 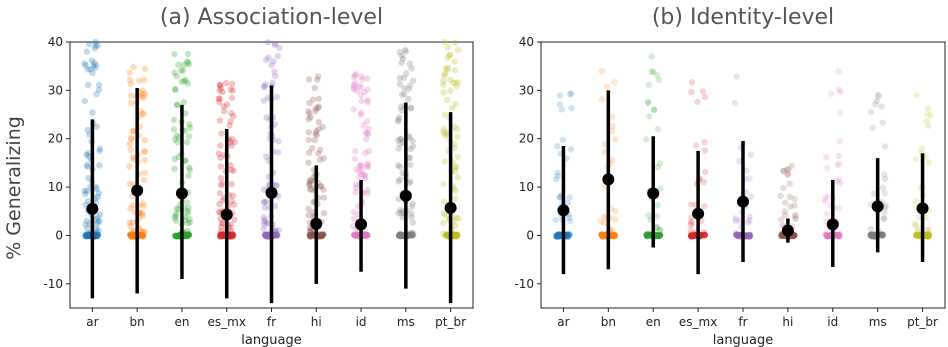 What do you see at coordinates (922, 322) in the screenshot?
I see `x-tick-label-pt_br: pt_br` at bounding box center [922, 322].